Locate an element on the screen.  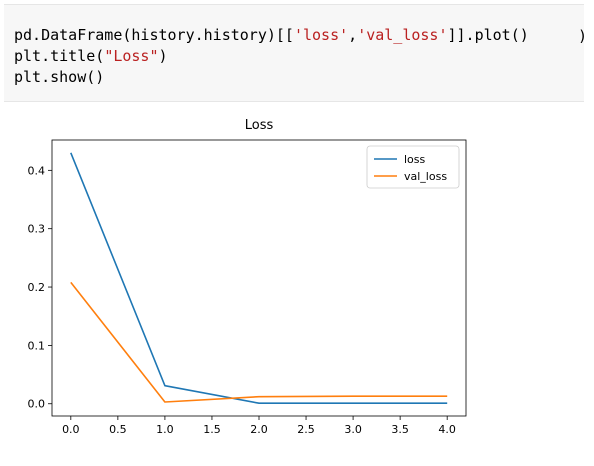
chart-title: Loss is located at coordinates (259, 125).